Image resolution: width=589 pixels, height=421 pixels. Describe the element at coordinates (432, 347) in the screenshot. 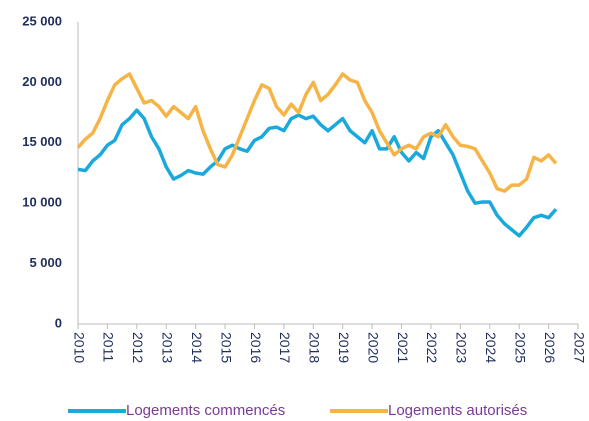

I see `x-tick-label: 2022` at that location.